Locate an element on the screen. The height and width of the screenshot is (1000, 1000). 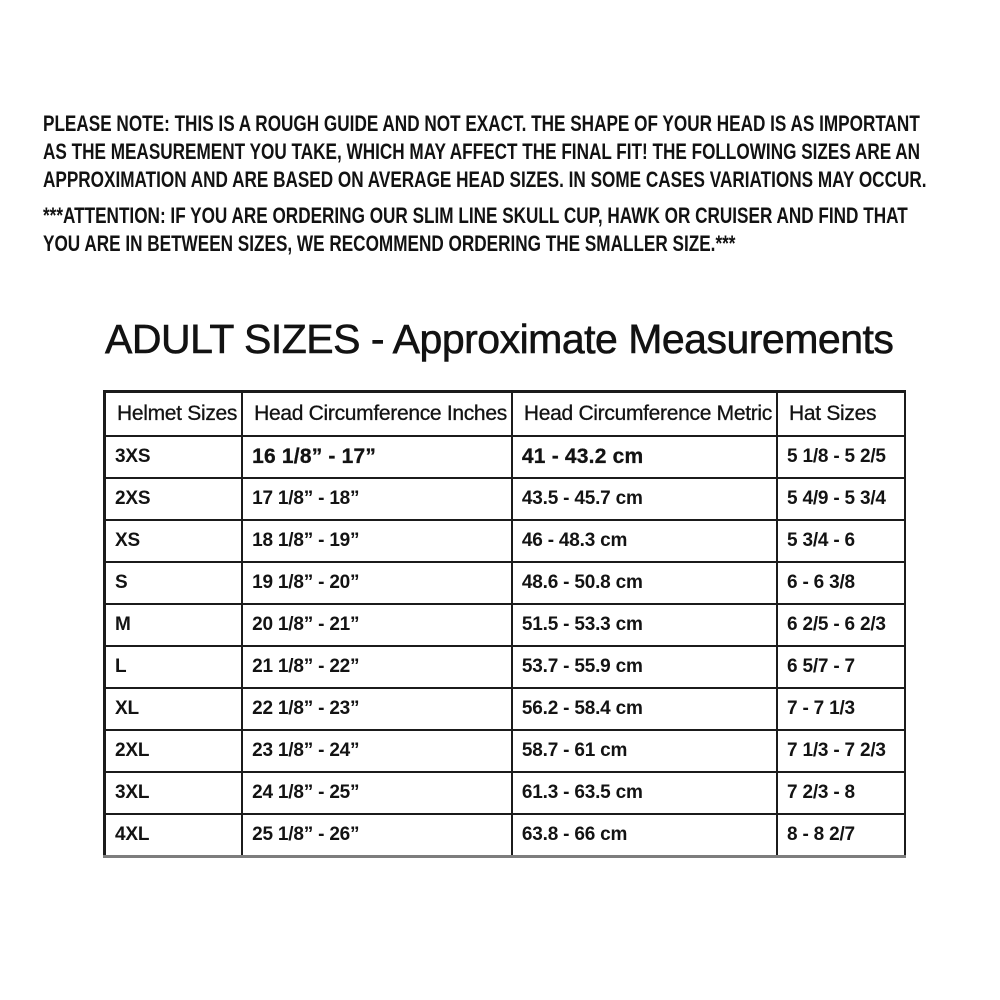
table-cell: 17 1/8” - 18” is located at coordinates (377, 499).